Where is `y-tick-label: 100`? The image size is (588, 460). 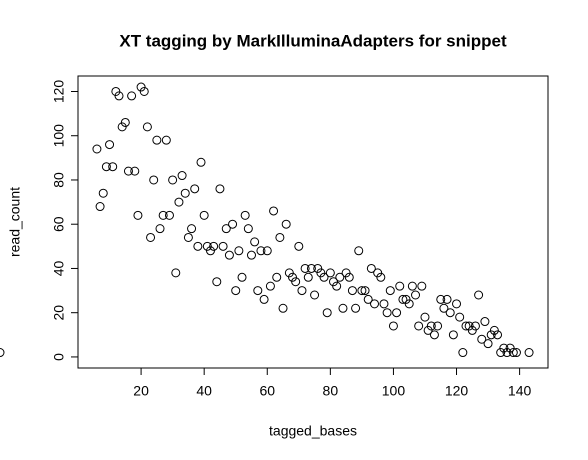 y-tick-label: 100 is located at coordinates (59, 136).